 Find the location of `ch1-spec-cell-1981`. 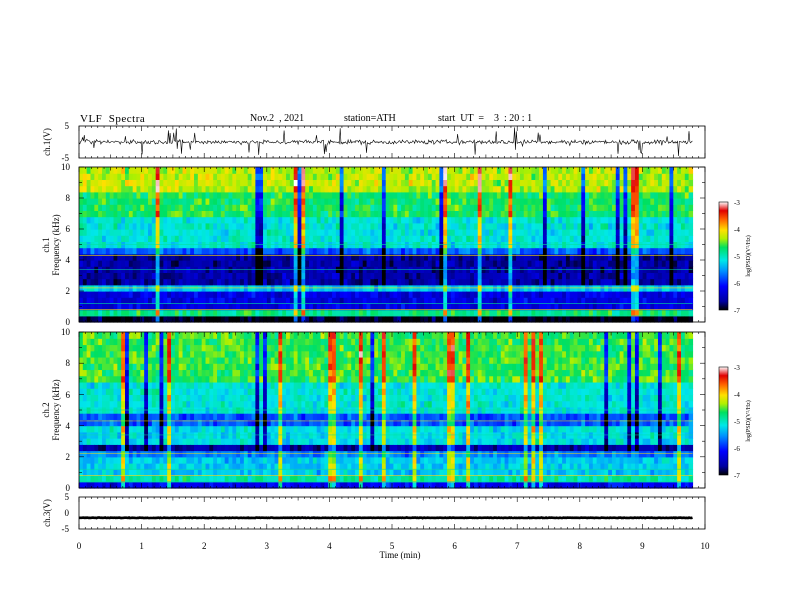

ch1-spec-cell-1981 is located at coordinates (384, 282).